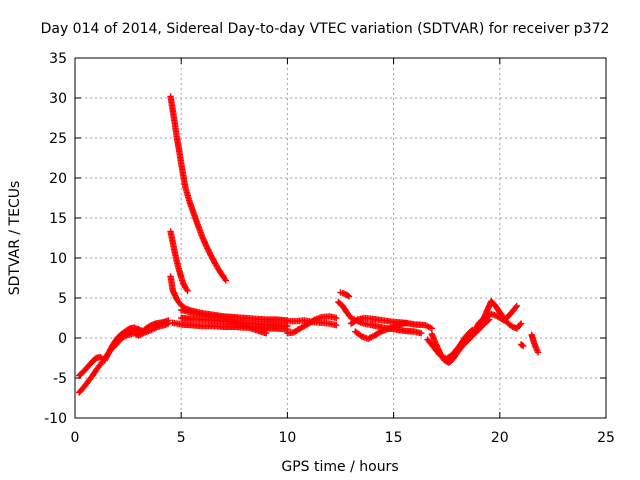 The width and height of the screenshot is (640, 480). Describe the element at coordinates (339, 467) in the screenshot. I see `x-axis-label: GPS time / hours` at that location.